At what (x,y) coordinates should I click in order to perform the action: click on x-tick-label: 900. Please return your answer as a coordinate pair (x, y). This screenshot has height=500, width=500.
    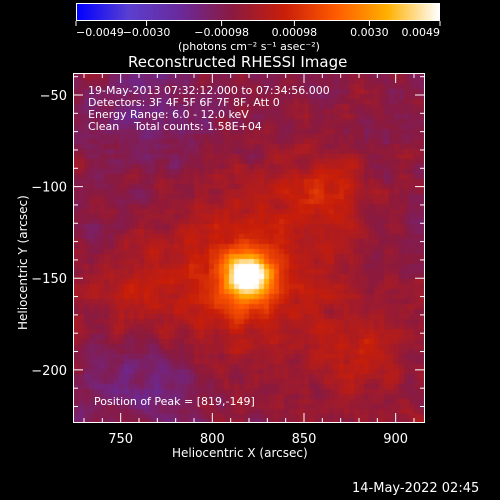
    Looking at the image, I should click on (395, 439).